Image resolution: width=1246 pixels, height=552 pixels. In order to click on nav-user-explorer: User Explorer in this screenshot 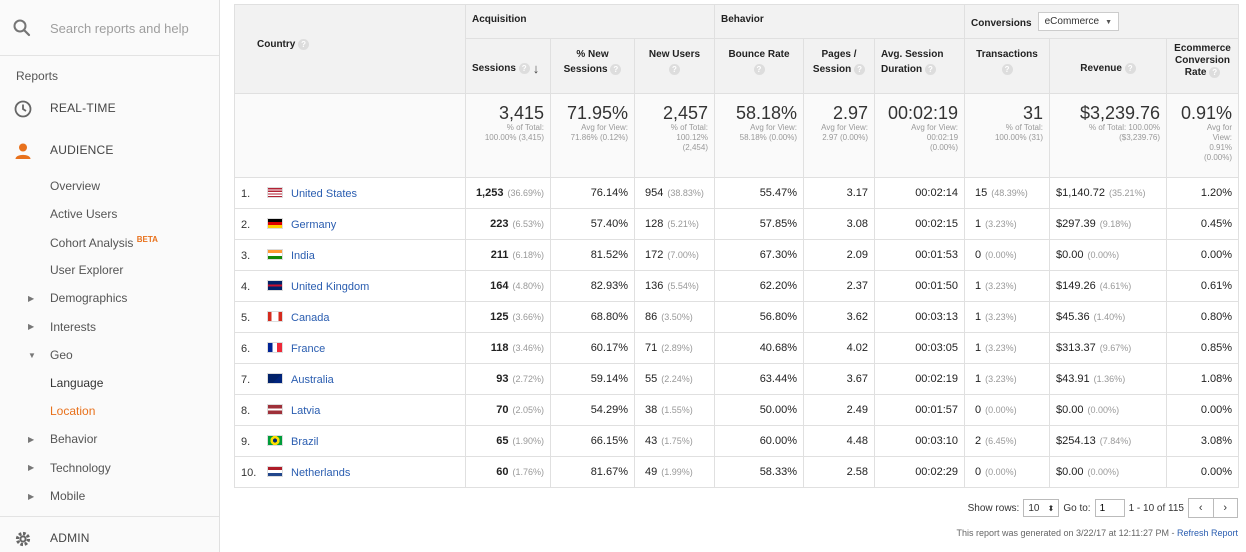, I will do `click(87, 270)`.